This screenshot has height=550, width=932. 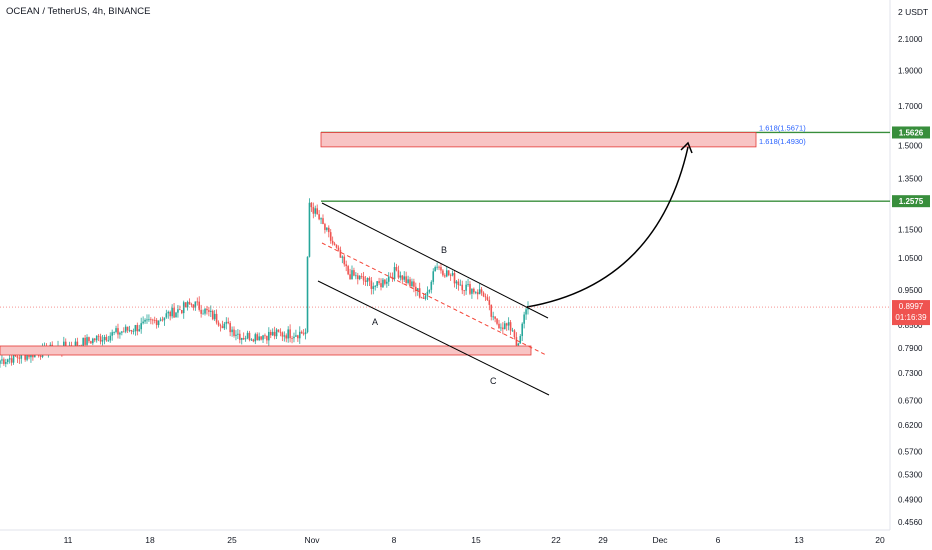 I want to click on wave-label-c: C, so click(x=493, y=381).